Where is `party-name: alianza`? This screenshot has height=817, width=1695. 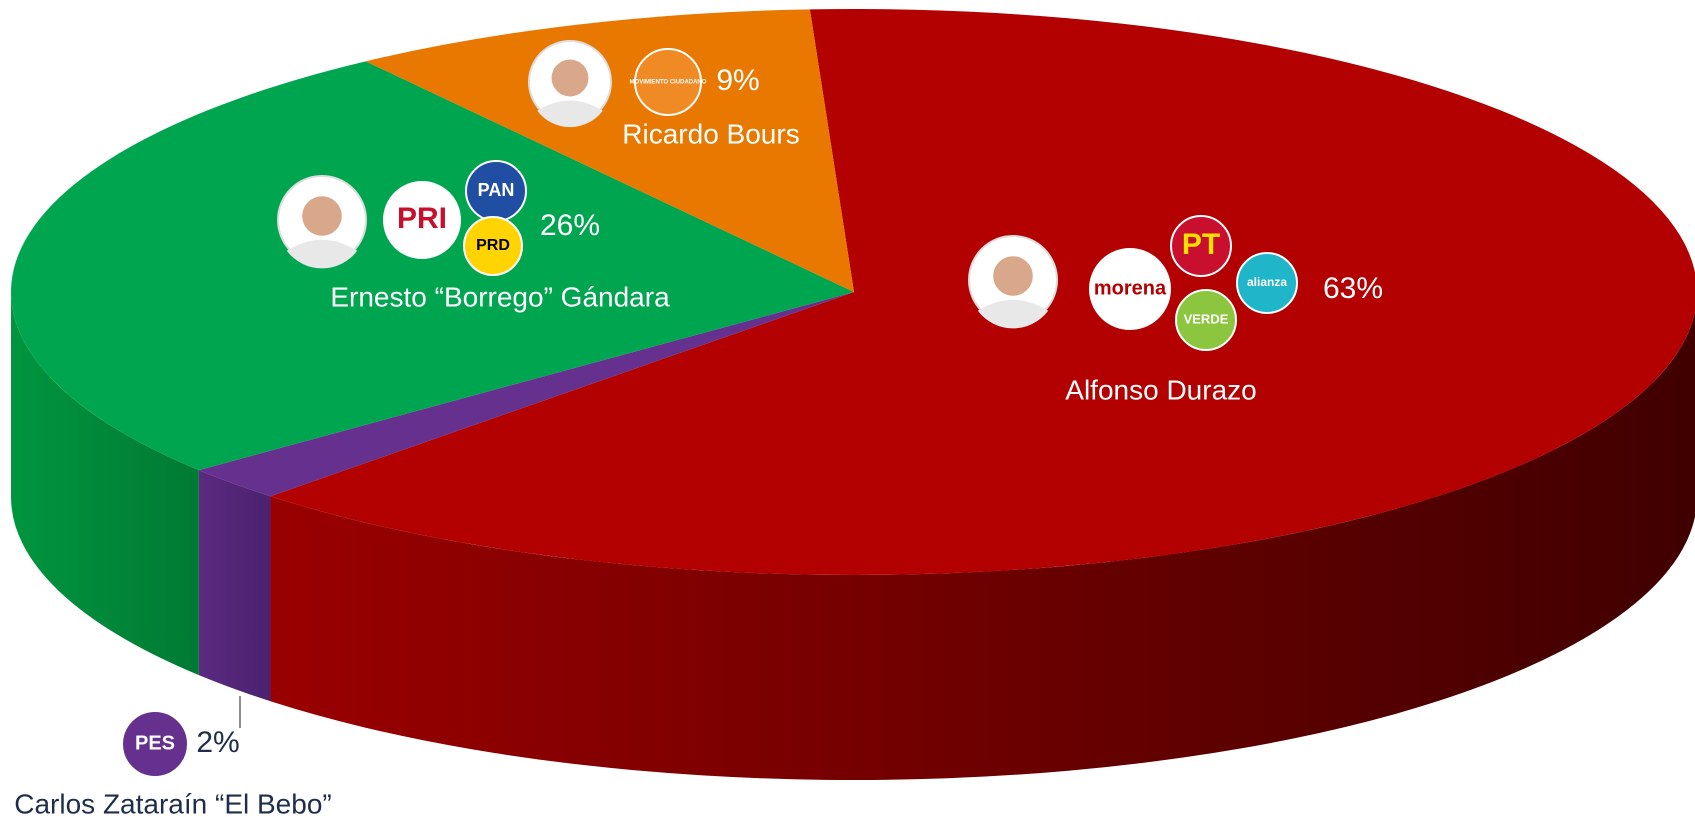 party-name: alianza is located at coordinates (1267, 282).